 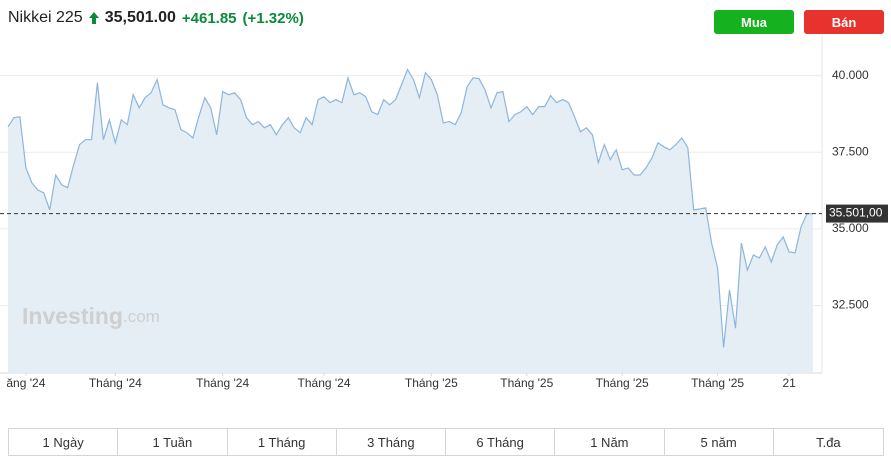 What do you see at coordinates (141, 316) in the screenshot?
I see `watermark-suffix: .com` at bounding box center [141, 316].